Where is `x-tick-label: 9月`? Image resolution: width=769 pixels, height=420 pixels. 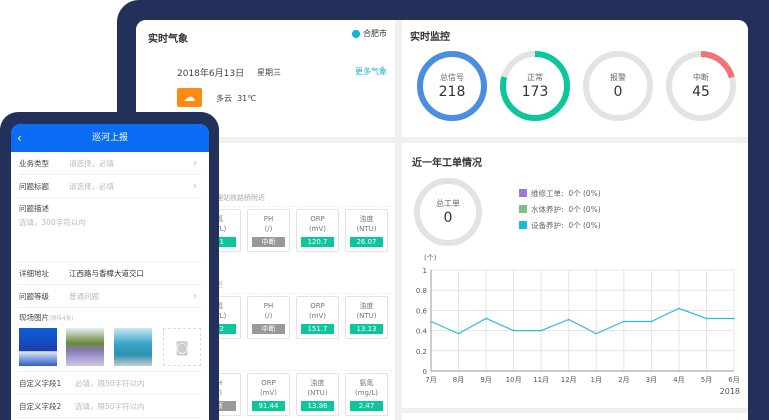
x-tick-label: 9月 is located at coordinates (485, 380).